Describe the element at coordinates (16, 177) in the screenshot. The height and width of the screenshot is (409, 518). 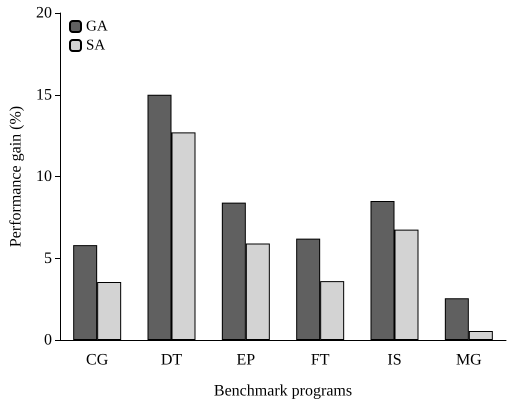
I see `y-axis-title: Performance gain (%)` at that location.